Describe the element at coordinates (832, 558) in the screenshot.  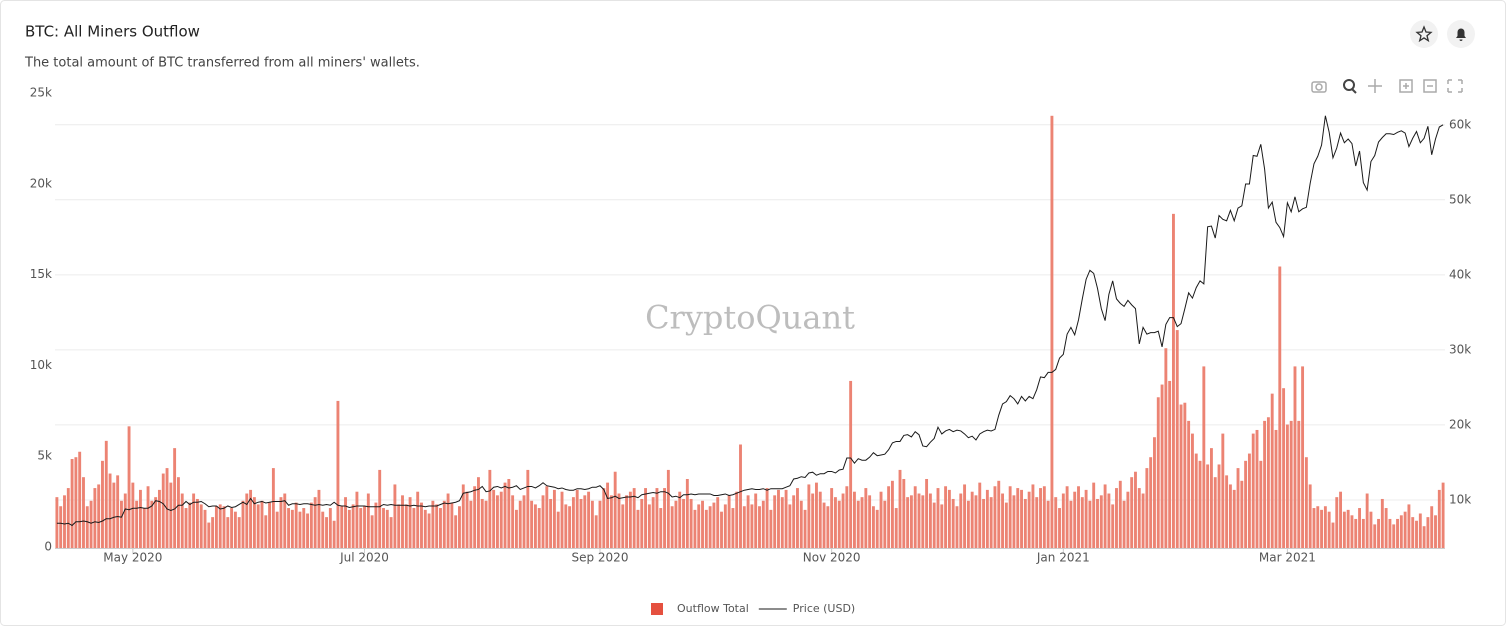
I see `x-tick-label: Nov 2020` at that location.